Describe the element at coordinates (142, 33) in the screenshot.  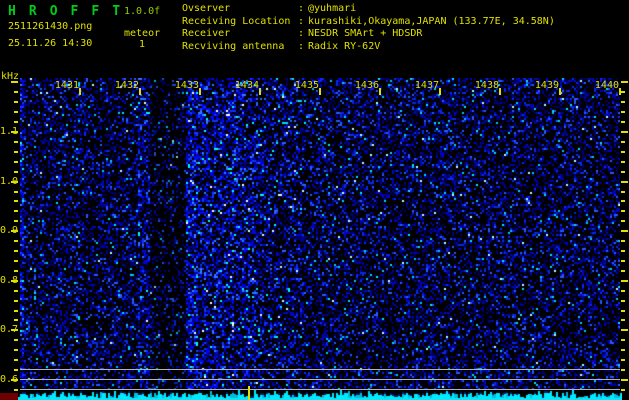
I see `mode-label: meteor` at that location.